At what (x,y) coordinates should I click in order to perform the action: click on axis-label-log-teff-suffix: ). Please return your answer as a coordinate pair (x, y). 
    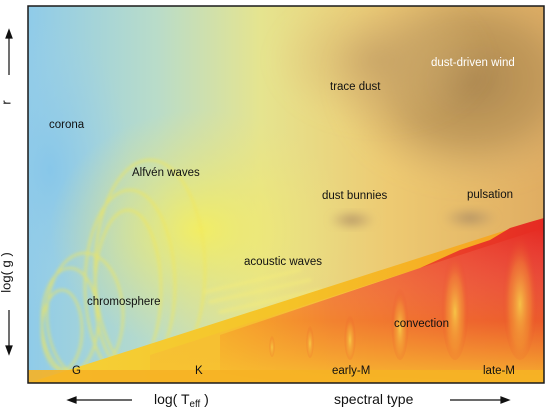
    Looking at the image, I should click on (204, 399).